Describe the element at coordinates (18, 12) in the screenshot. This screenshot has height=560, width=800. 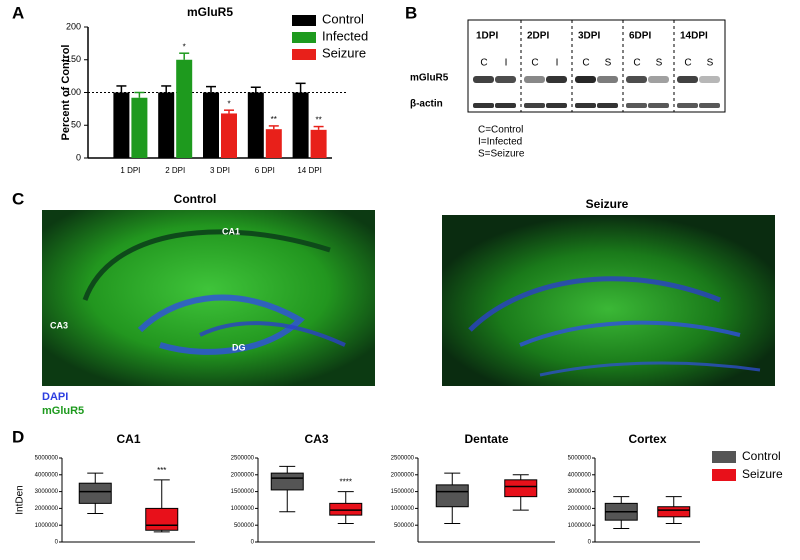
I see `panel-label: A` at that location.